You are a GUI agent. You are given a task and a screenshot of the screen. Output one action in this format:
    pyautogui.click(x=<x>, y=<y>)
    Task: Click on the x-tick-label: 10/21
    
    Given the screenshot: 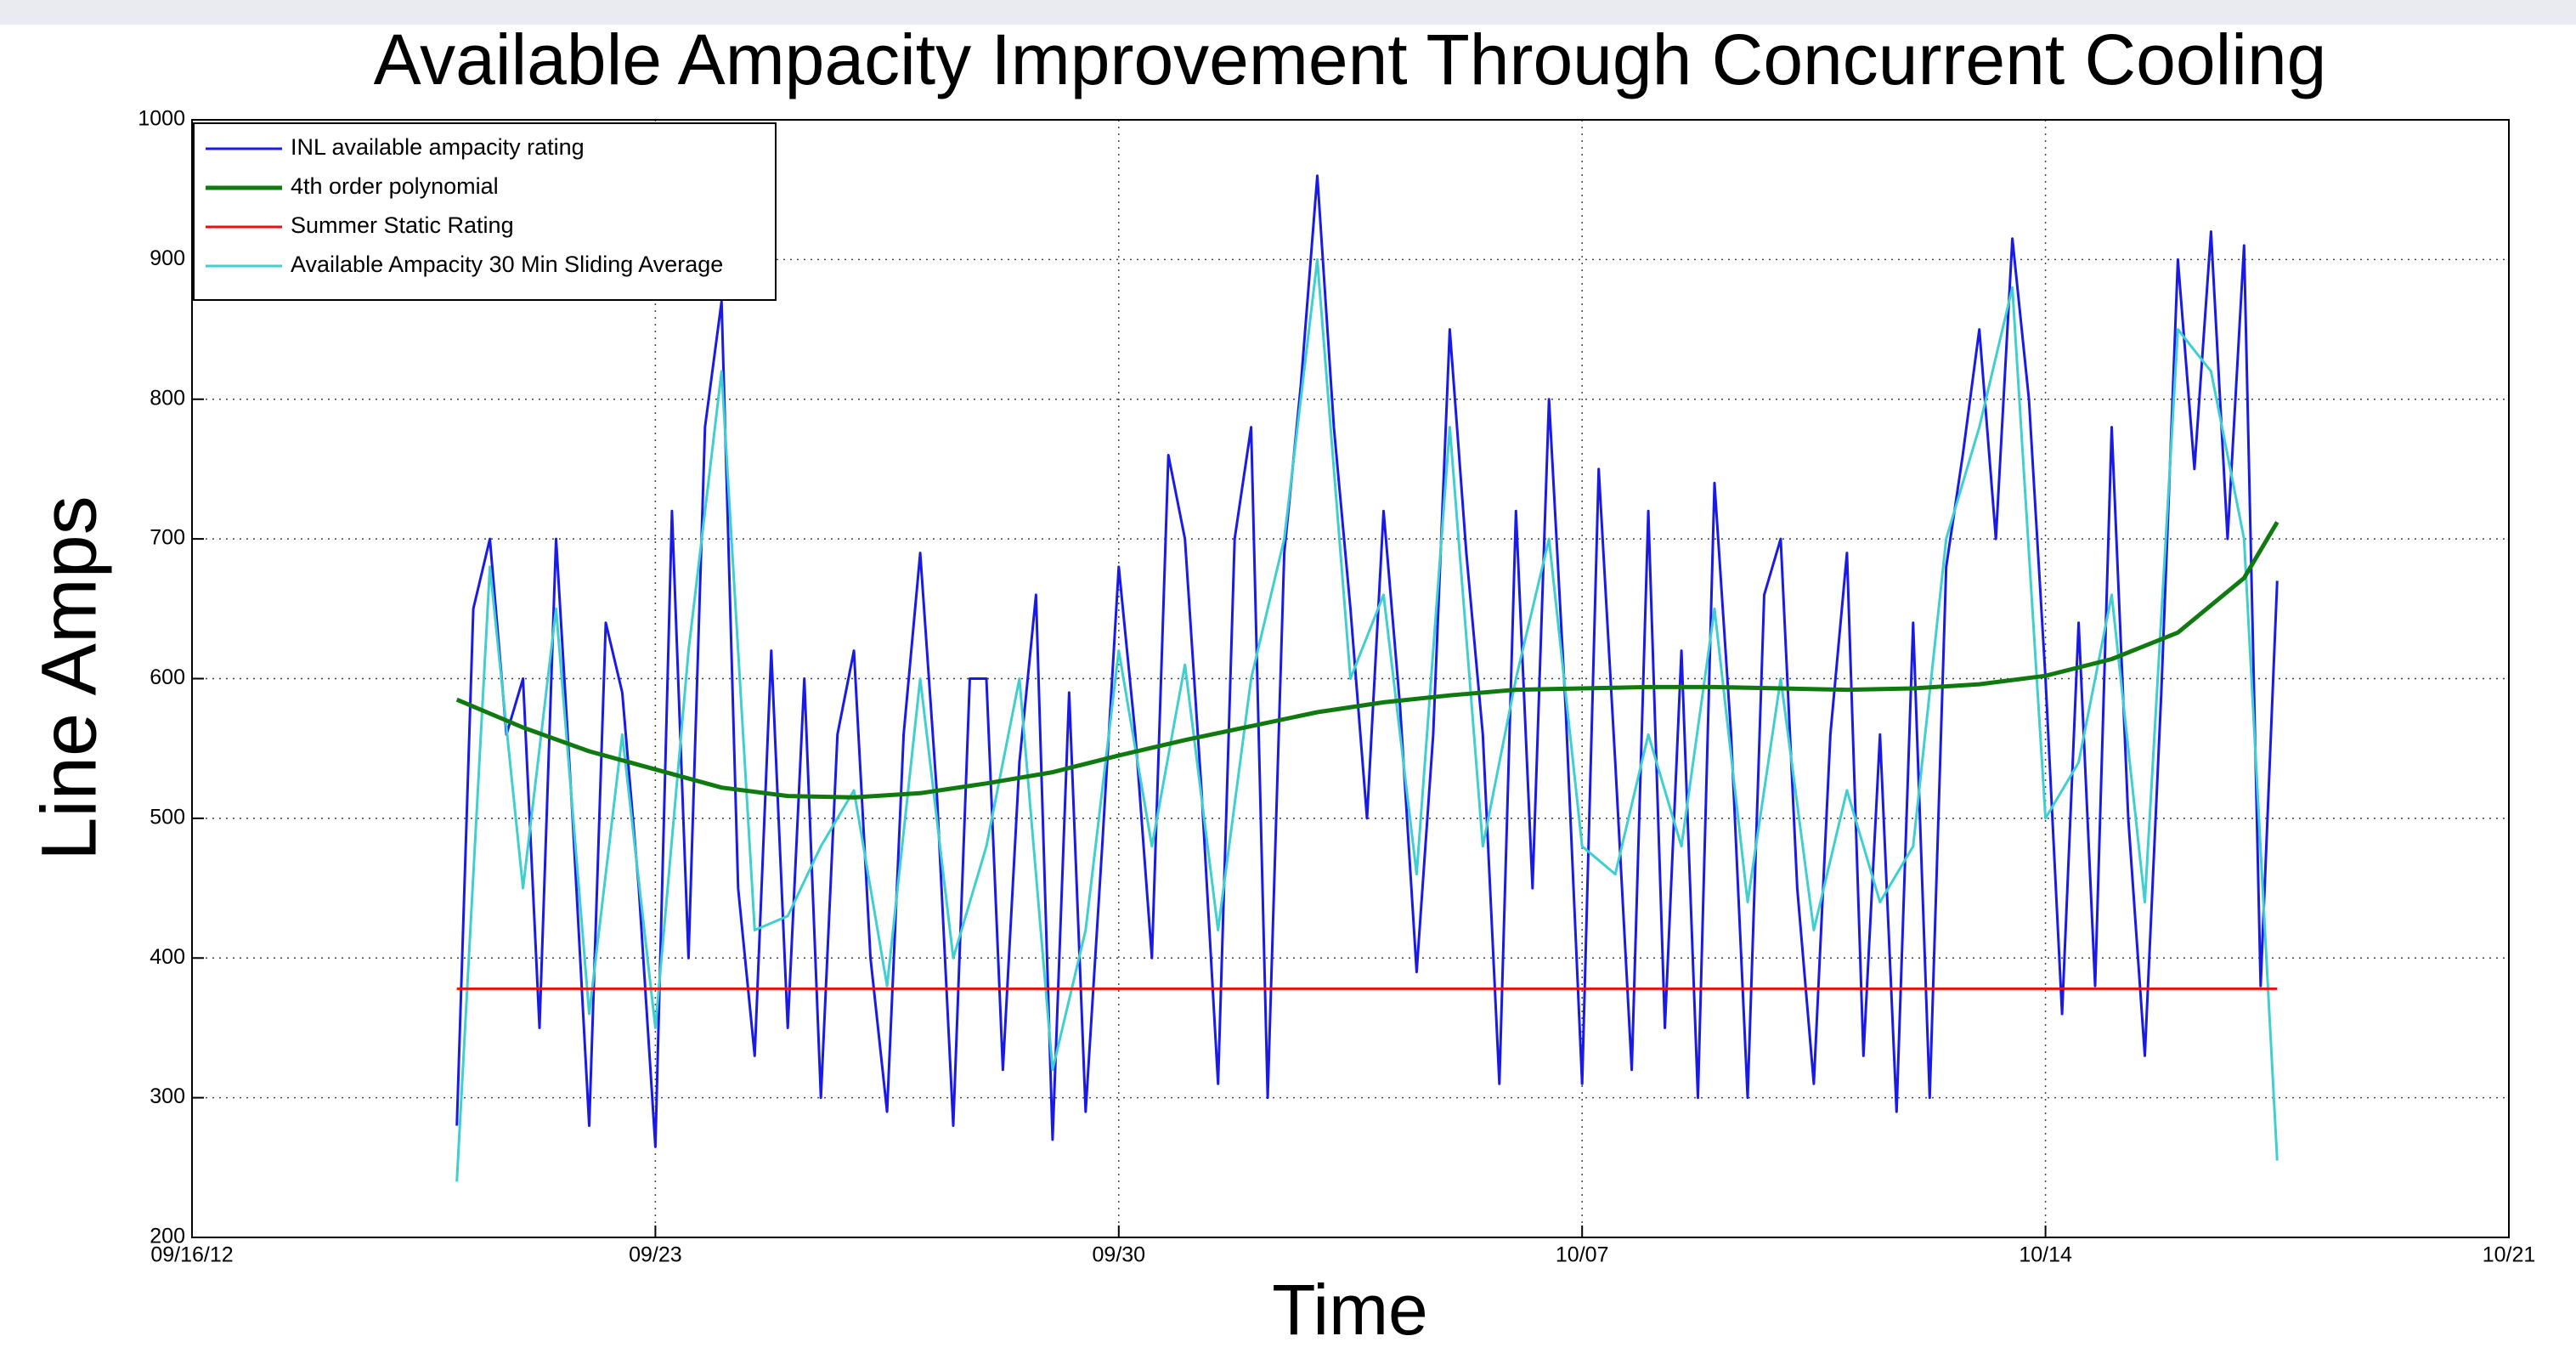 What is the action you would take?
    pyautogui.click(x=2509, y=1255)
    